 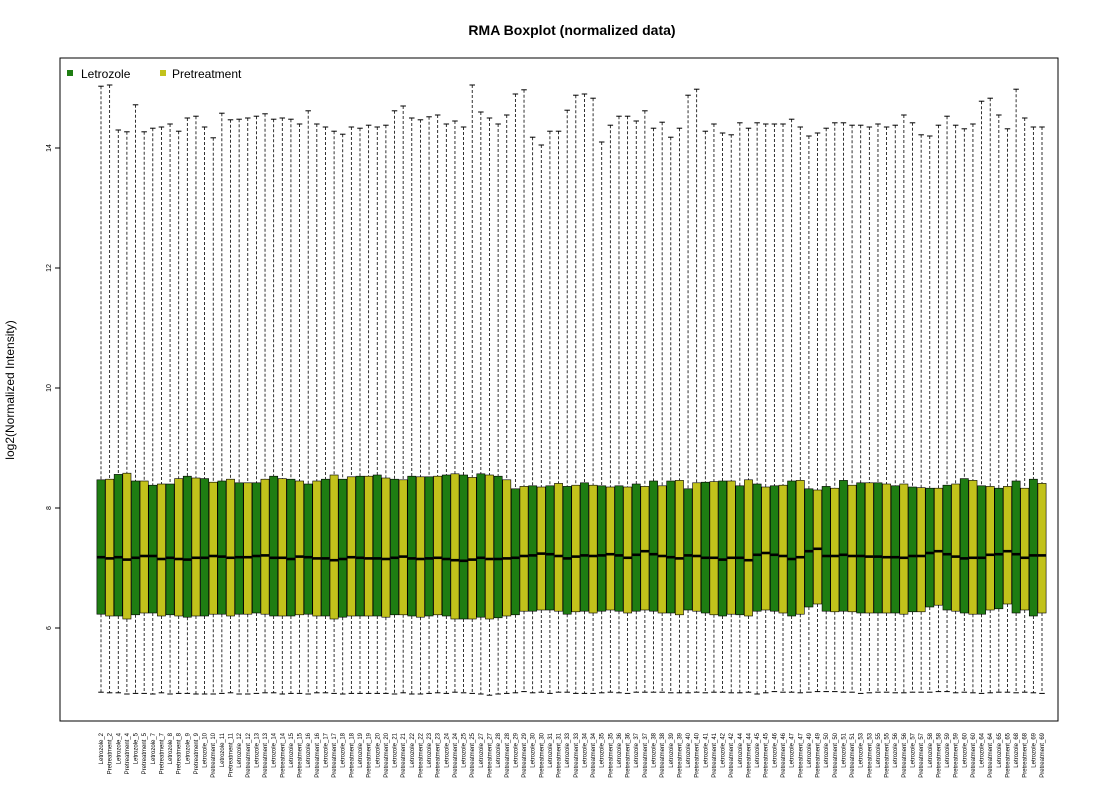 I want to click on x-tick-label: Pretreatment_46, so click(x=784, y=754).